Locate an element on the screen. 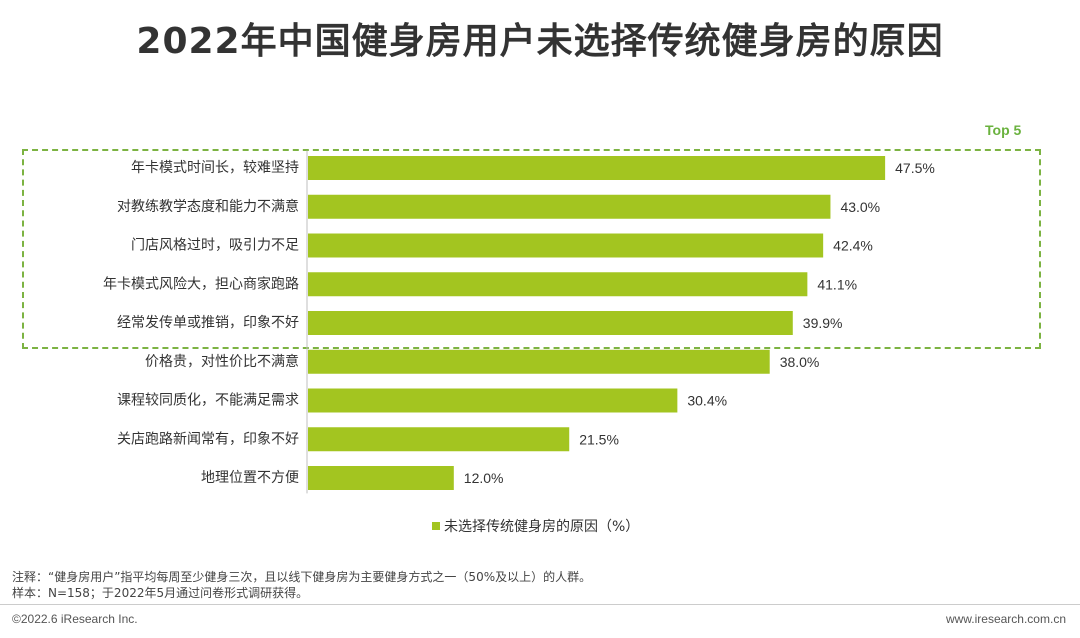 The width and height of the screenshot is (1080, 638). top5-label: Top 5 is located at coordinates (1003, 130).